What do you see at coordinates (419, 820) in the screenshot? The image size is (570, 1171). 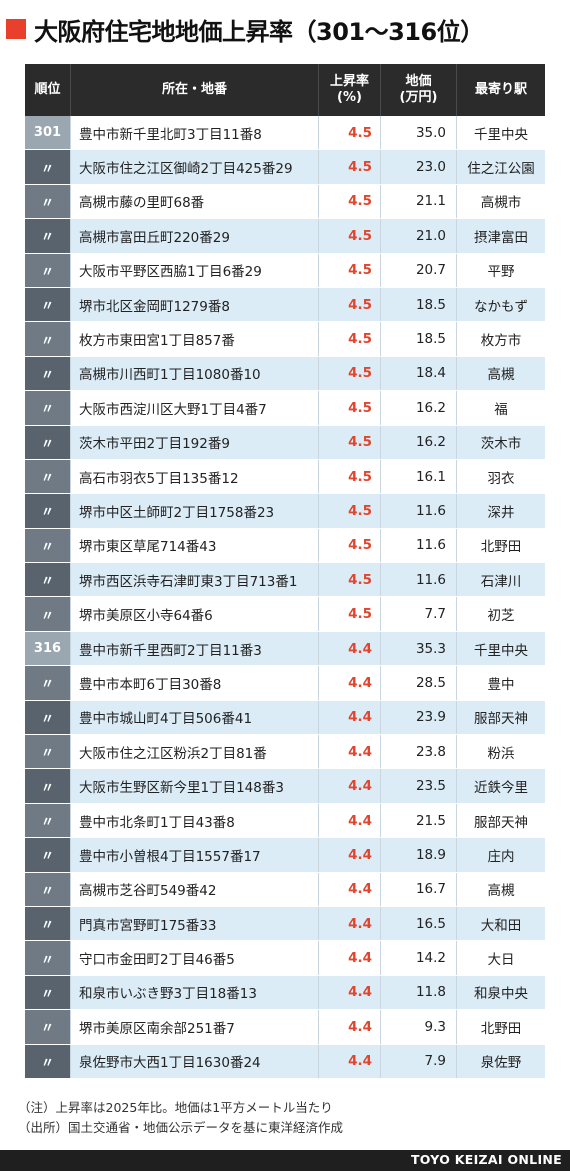 I see `price-cell: 21.5` at bounding box center [419, 820].